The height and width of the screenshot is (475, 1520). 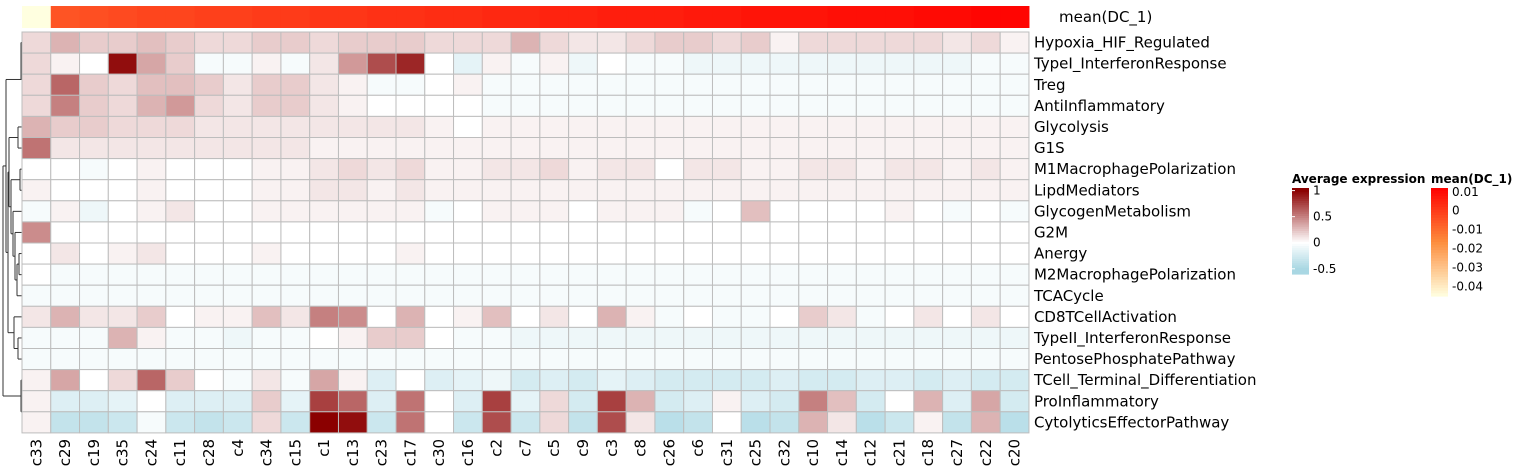 I want to click on mean-dc1-legend: mean(DC_1) 0.01 0 -0.01 -0.02 -0.03 -0.04, so click(x=1471, y=234).